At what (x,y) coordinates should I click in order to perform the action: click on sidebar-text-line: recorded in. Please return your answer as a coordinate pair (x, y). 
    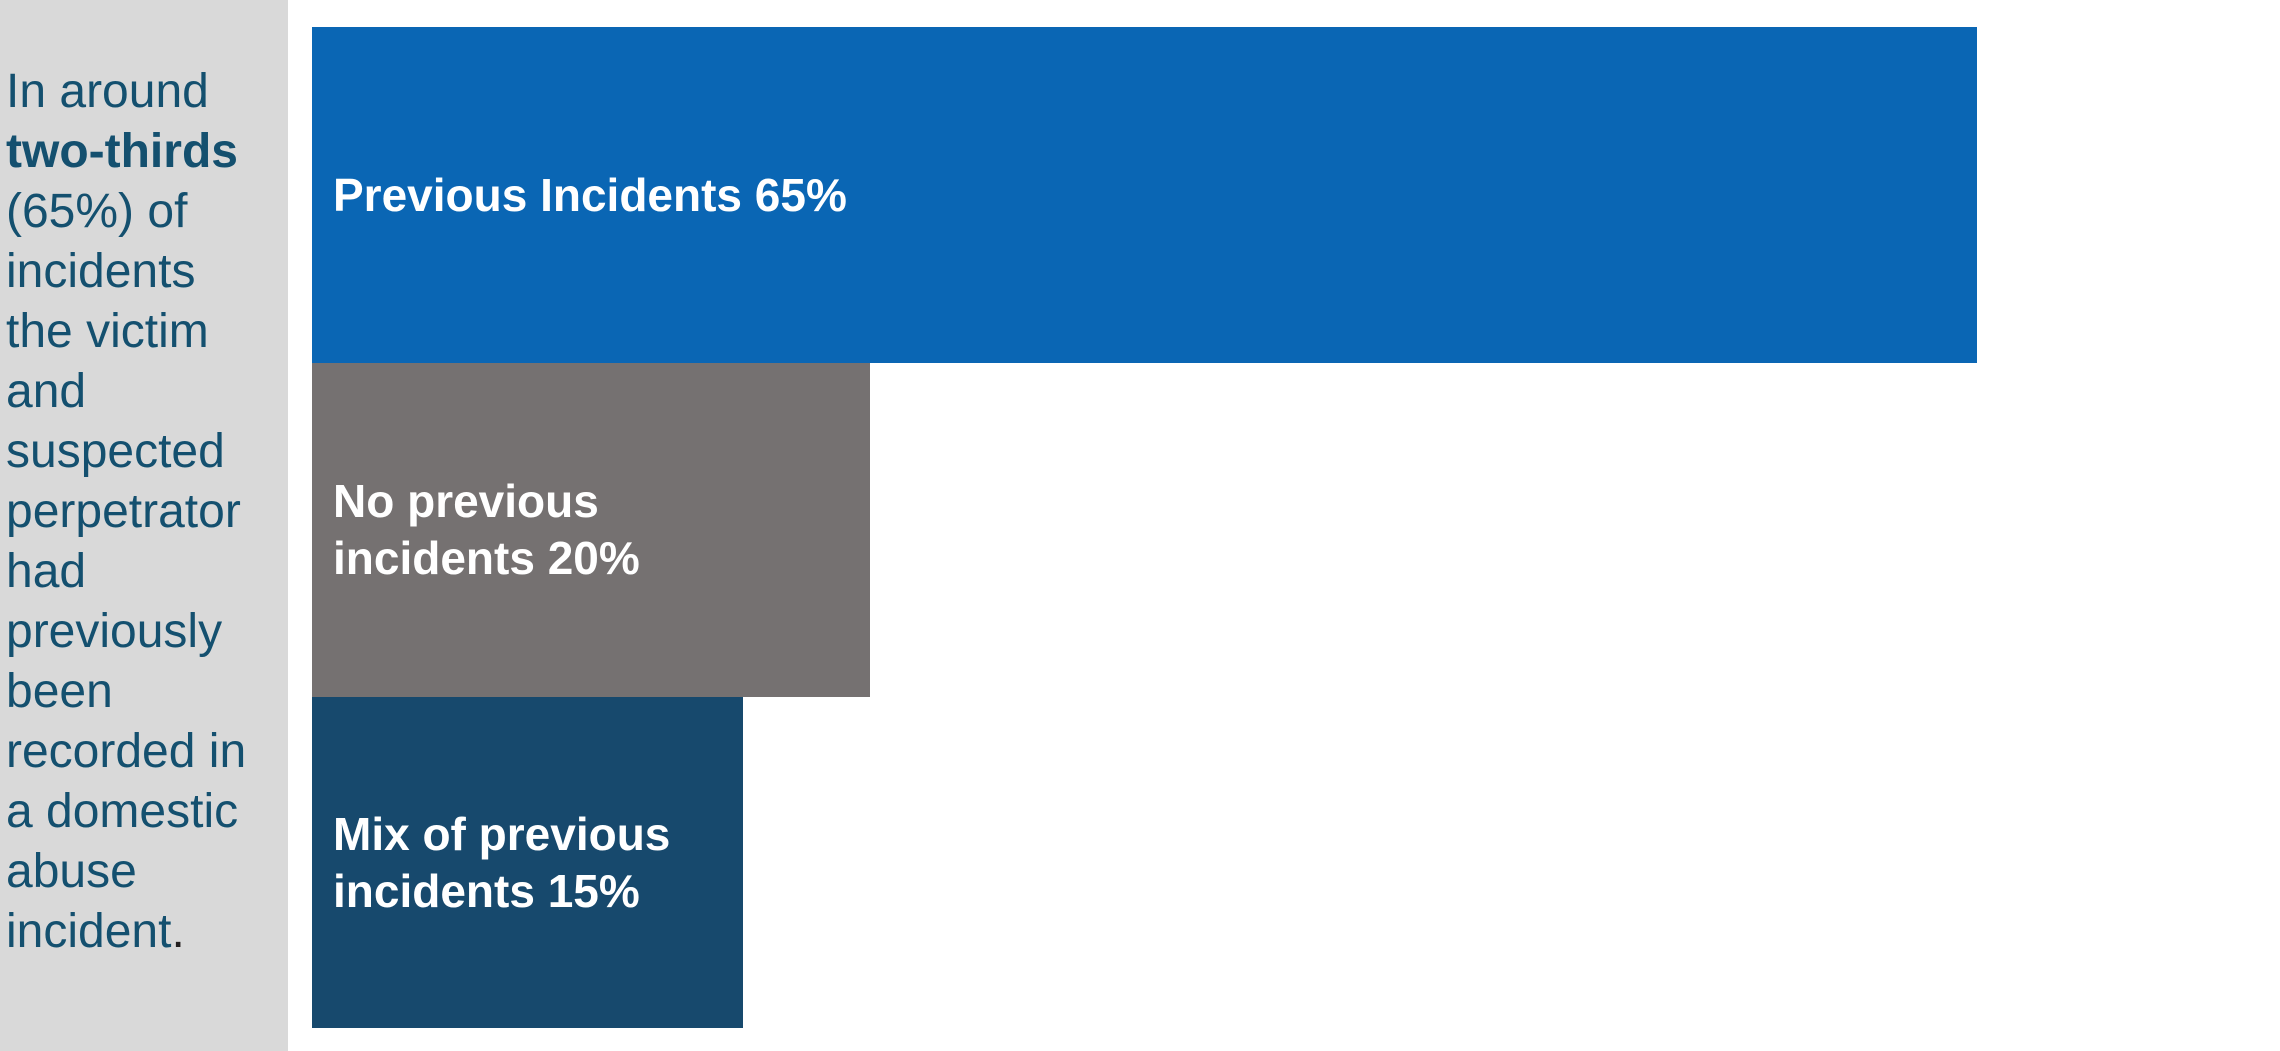
    Looking at the image, I should click on (147, 752).